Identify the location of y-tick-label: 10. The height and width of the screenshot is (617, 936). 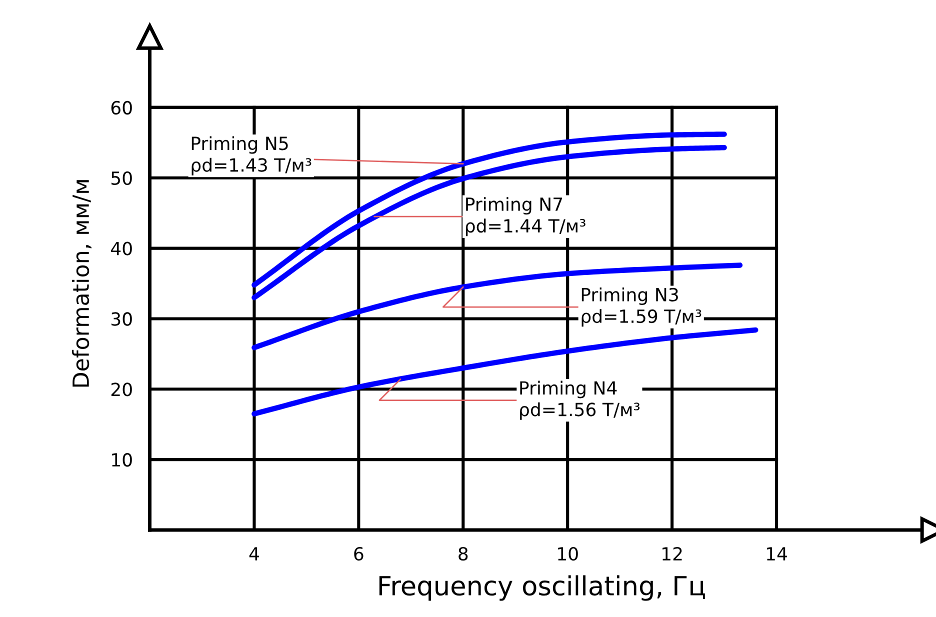
(122, 460).